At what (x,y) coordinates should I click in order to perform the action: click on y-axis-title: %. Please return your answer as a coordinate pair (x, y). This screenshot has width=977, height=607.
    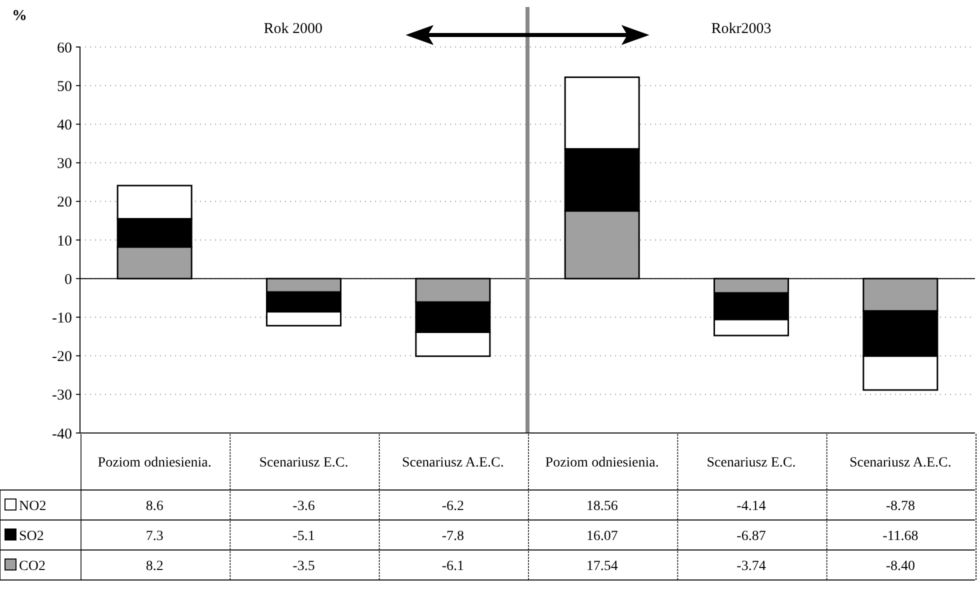
    Looking at the image, I should click on (19, 16).